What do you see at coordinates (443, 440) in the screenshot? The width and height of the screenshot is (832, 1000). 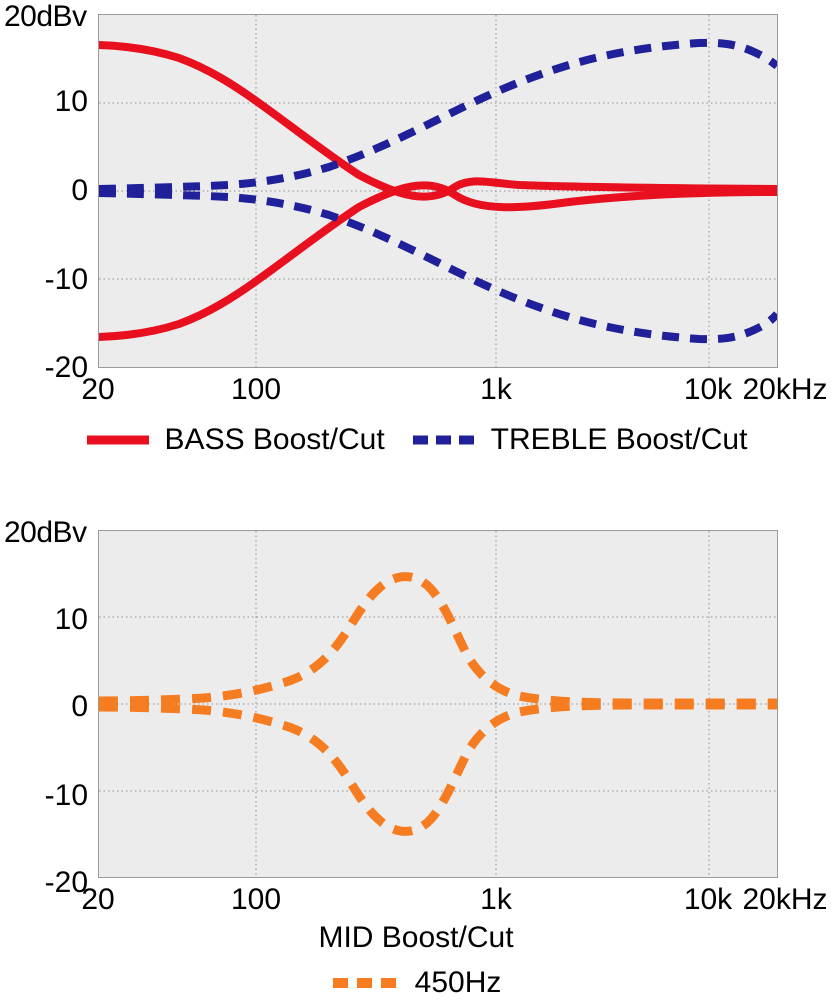 I see `legend-swatch-treble-dashed-line-icon` at bounding box center [443, 440].